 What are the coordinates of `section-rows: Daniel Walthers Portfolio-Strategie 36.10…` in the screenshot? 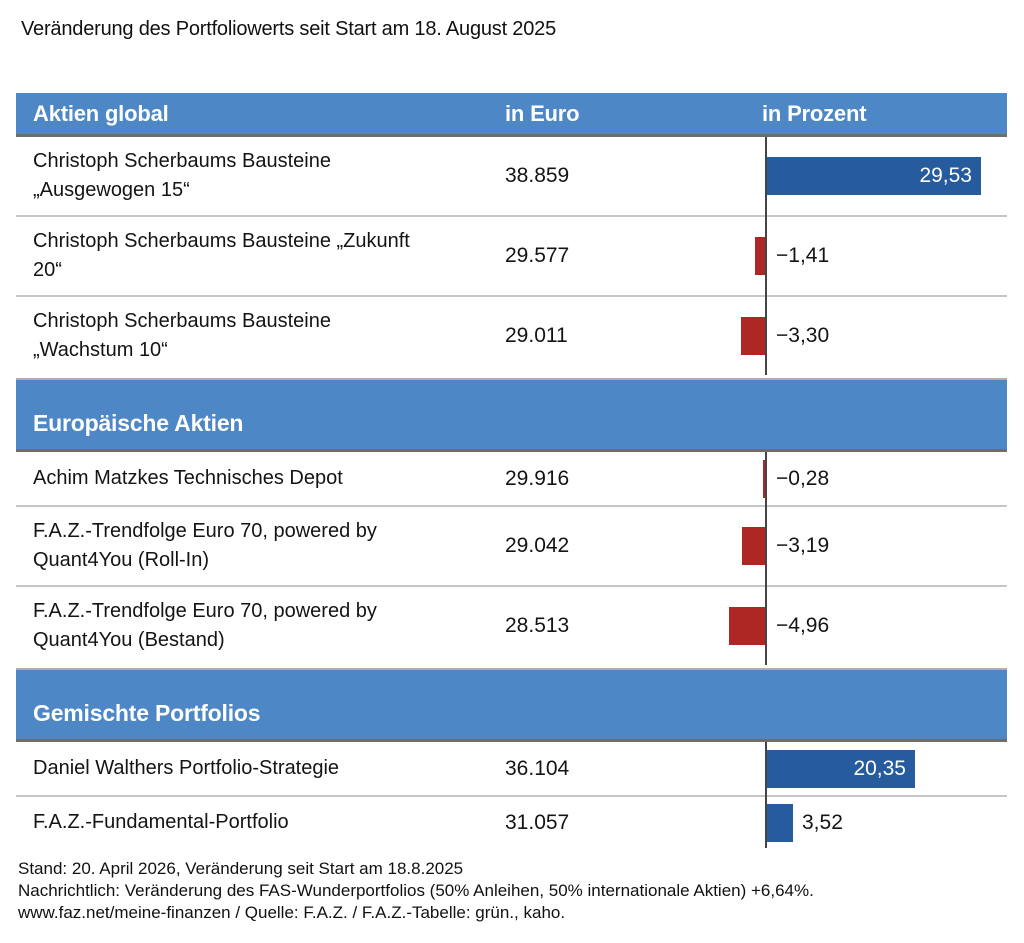 It's located at (511, 795).